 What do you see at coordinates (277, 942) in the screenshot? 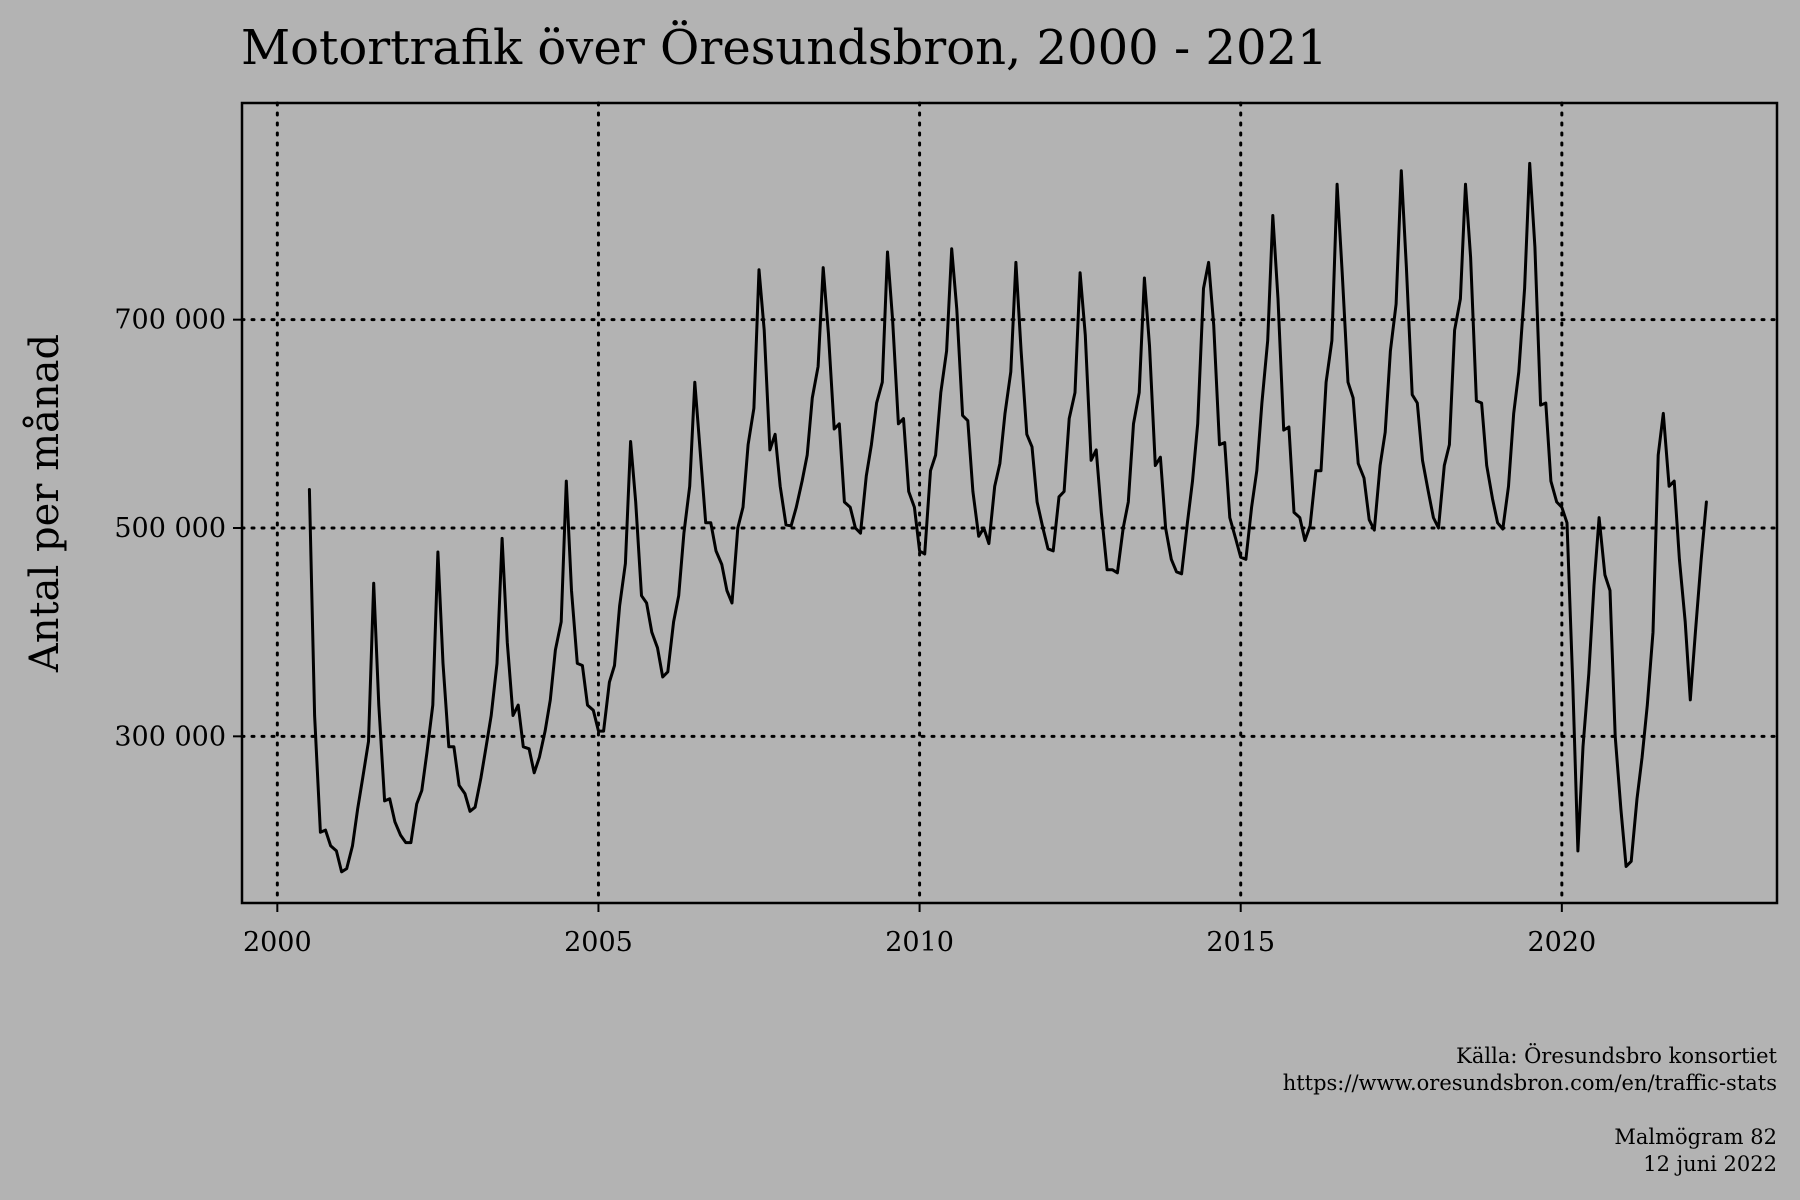
I see `x-tick-label-2000: 2000` at bounding box center [277, 942].